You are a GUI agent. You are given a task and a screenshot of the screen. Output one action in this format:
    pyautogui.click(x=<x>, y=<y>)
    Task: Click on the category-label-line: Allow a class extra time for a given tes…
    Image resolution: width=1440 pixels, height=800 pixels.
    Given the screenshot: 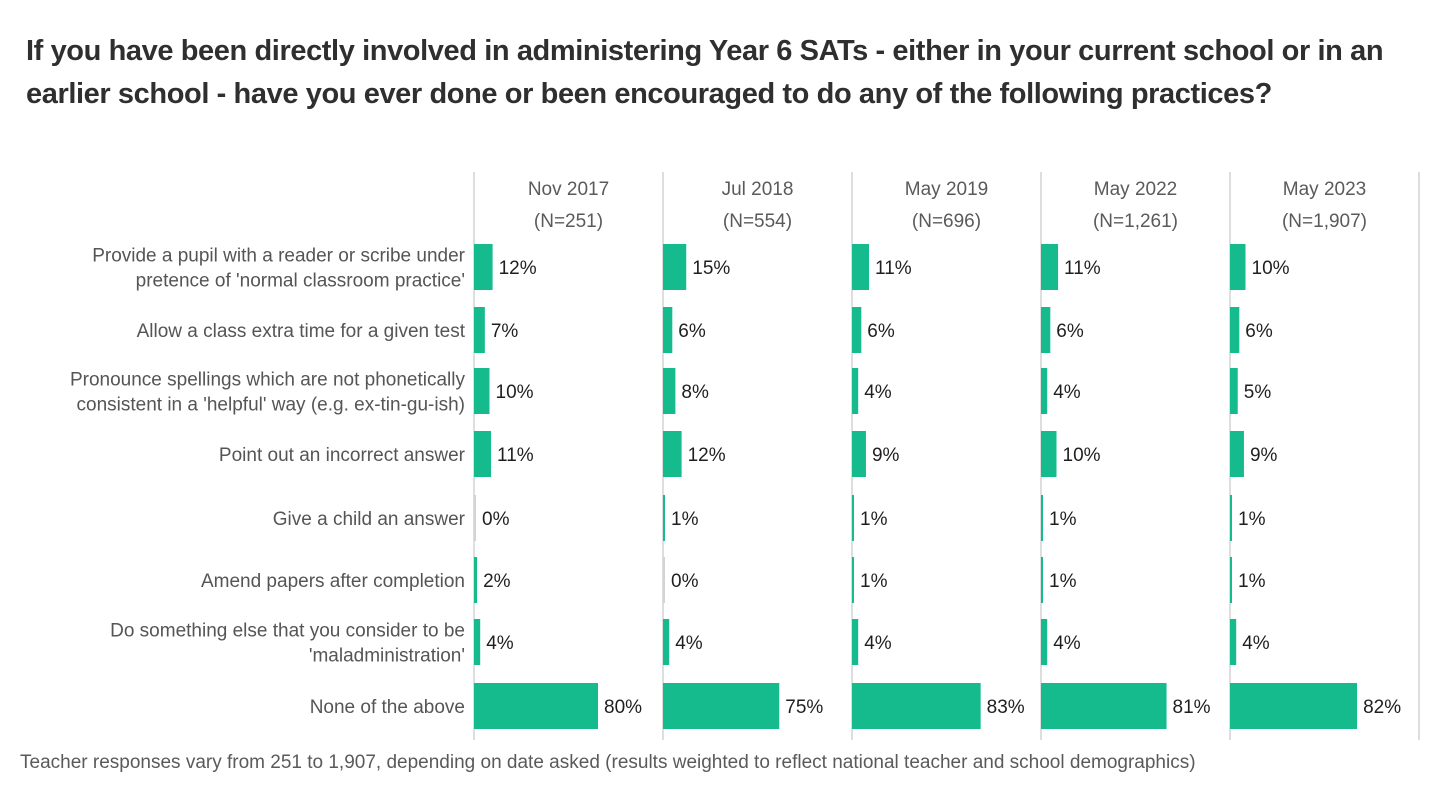 What is the action you would take?
    pyautogui.click(x=301, y=331)
    